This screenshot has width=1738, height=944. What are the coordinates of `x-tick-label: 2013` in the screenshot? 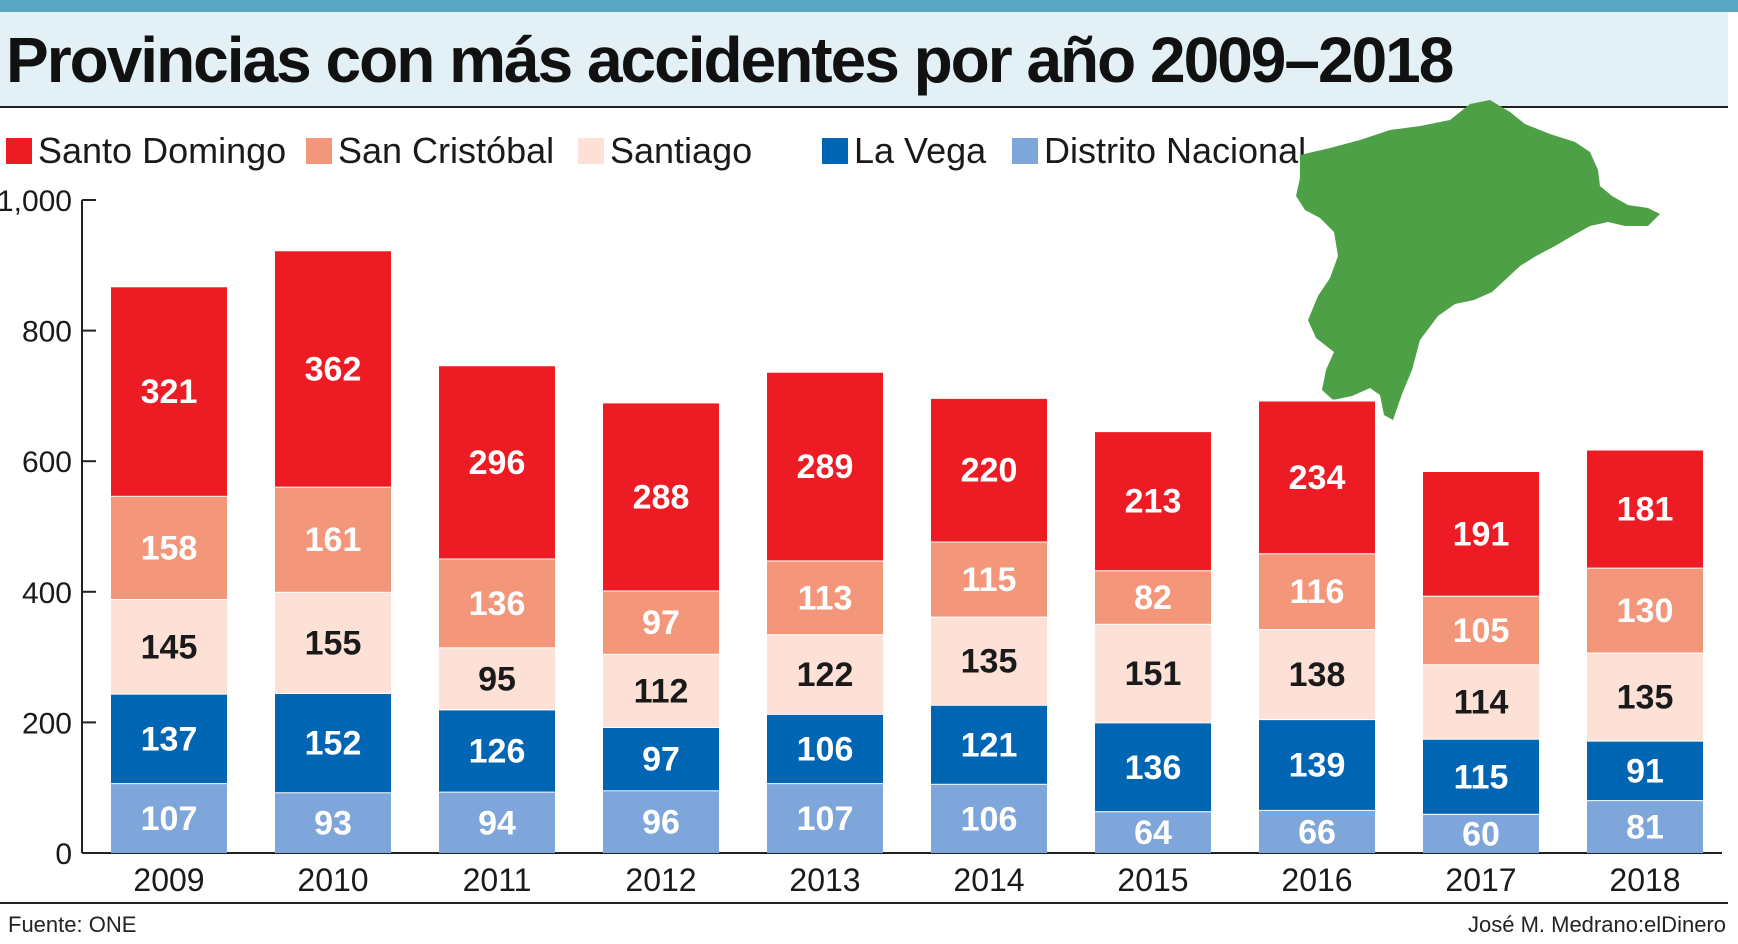 It's located at (824, 880).